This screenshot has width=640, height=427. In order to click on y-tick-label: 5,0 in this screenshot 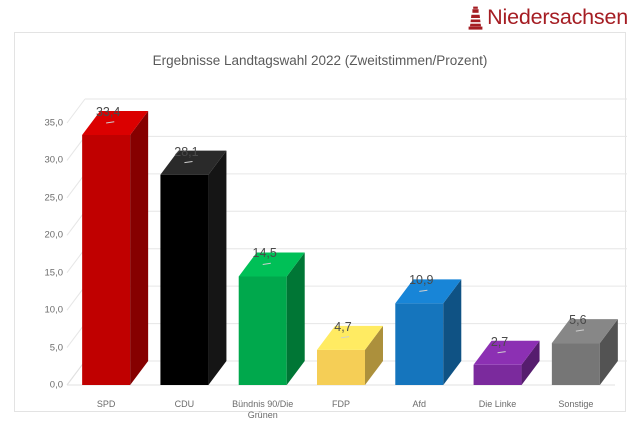, I will do `click(56, 348)`.